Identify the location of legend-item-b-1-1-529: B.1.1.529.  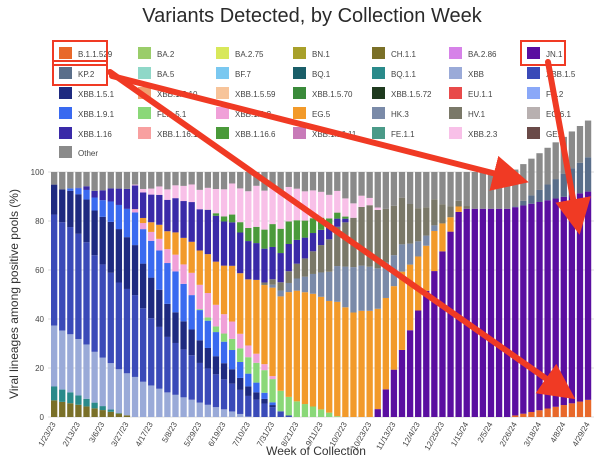
(86, 53).